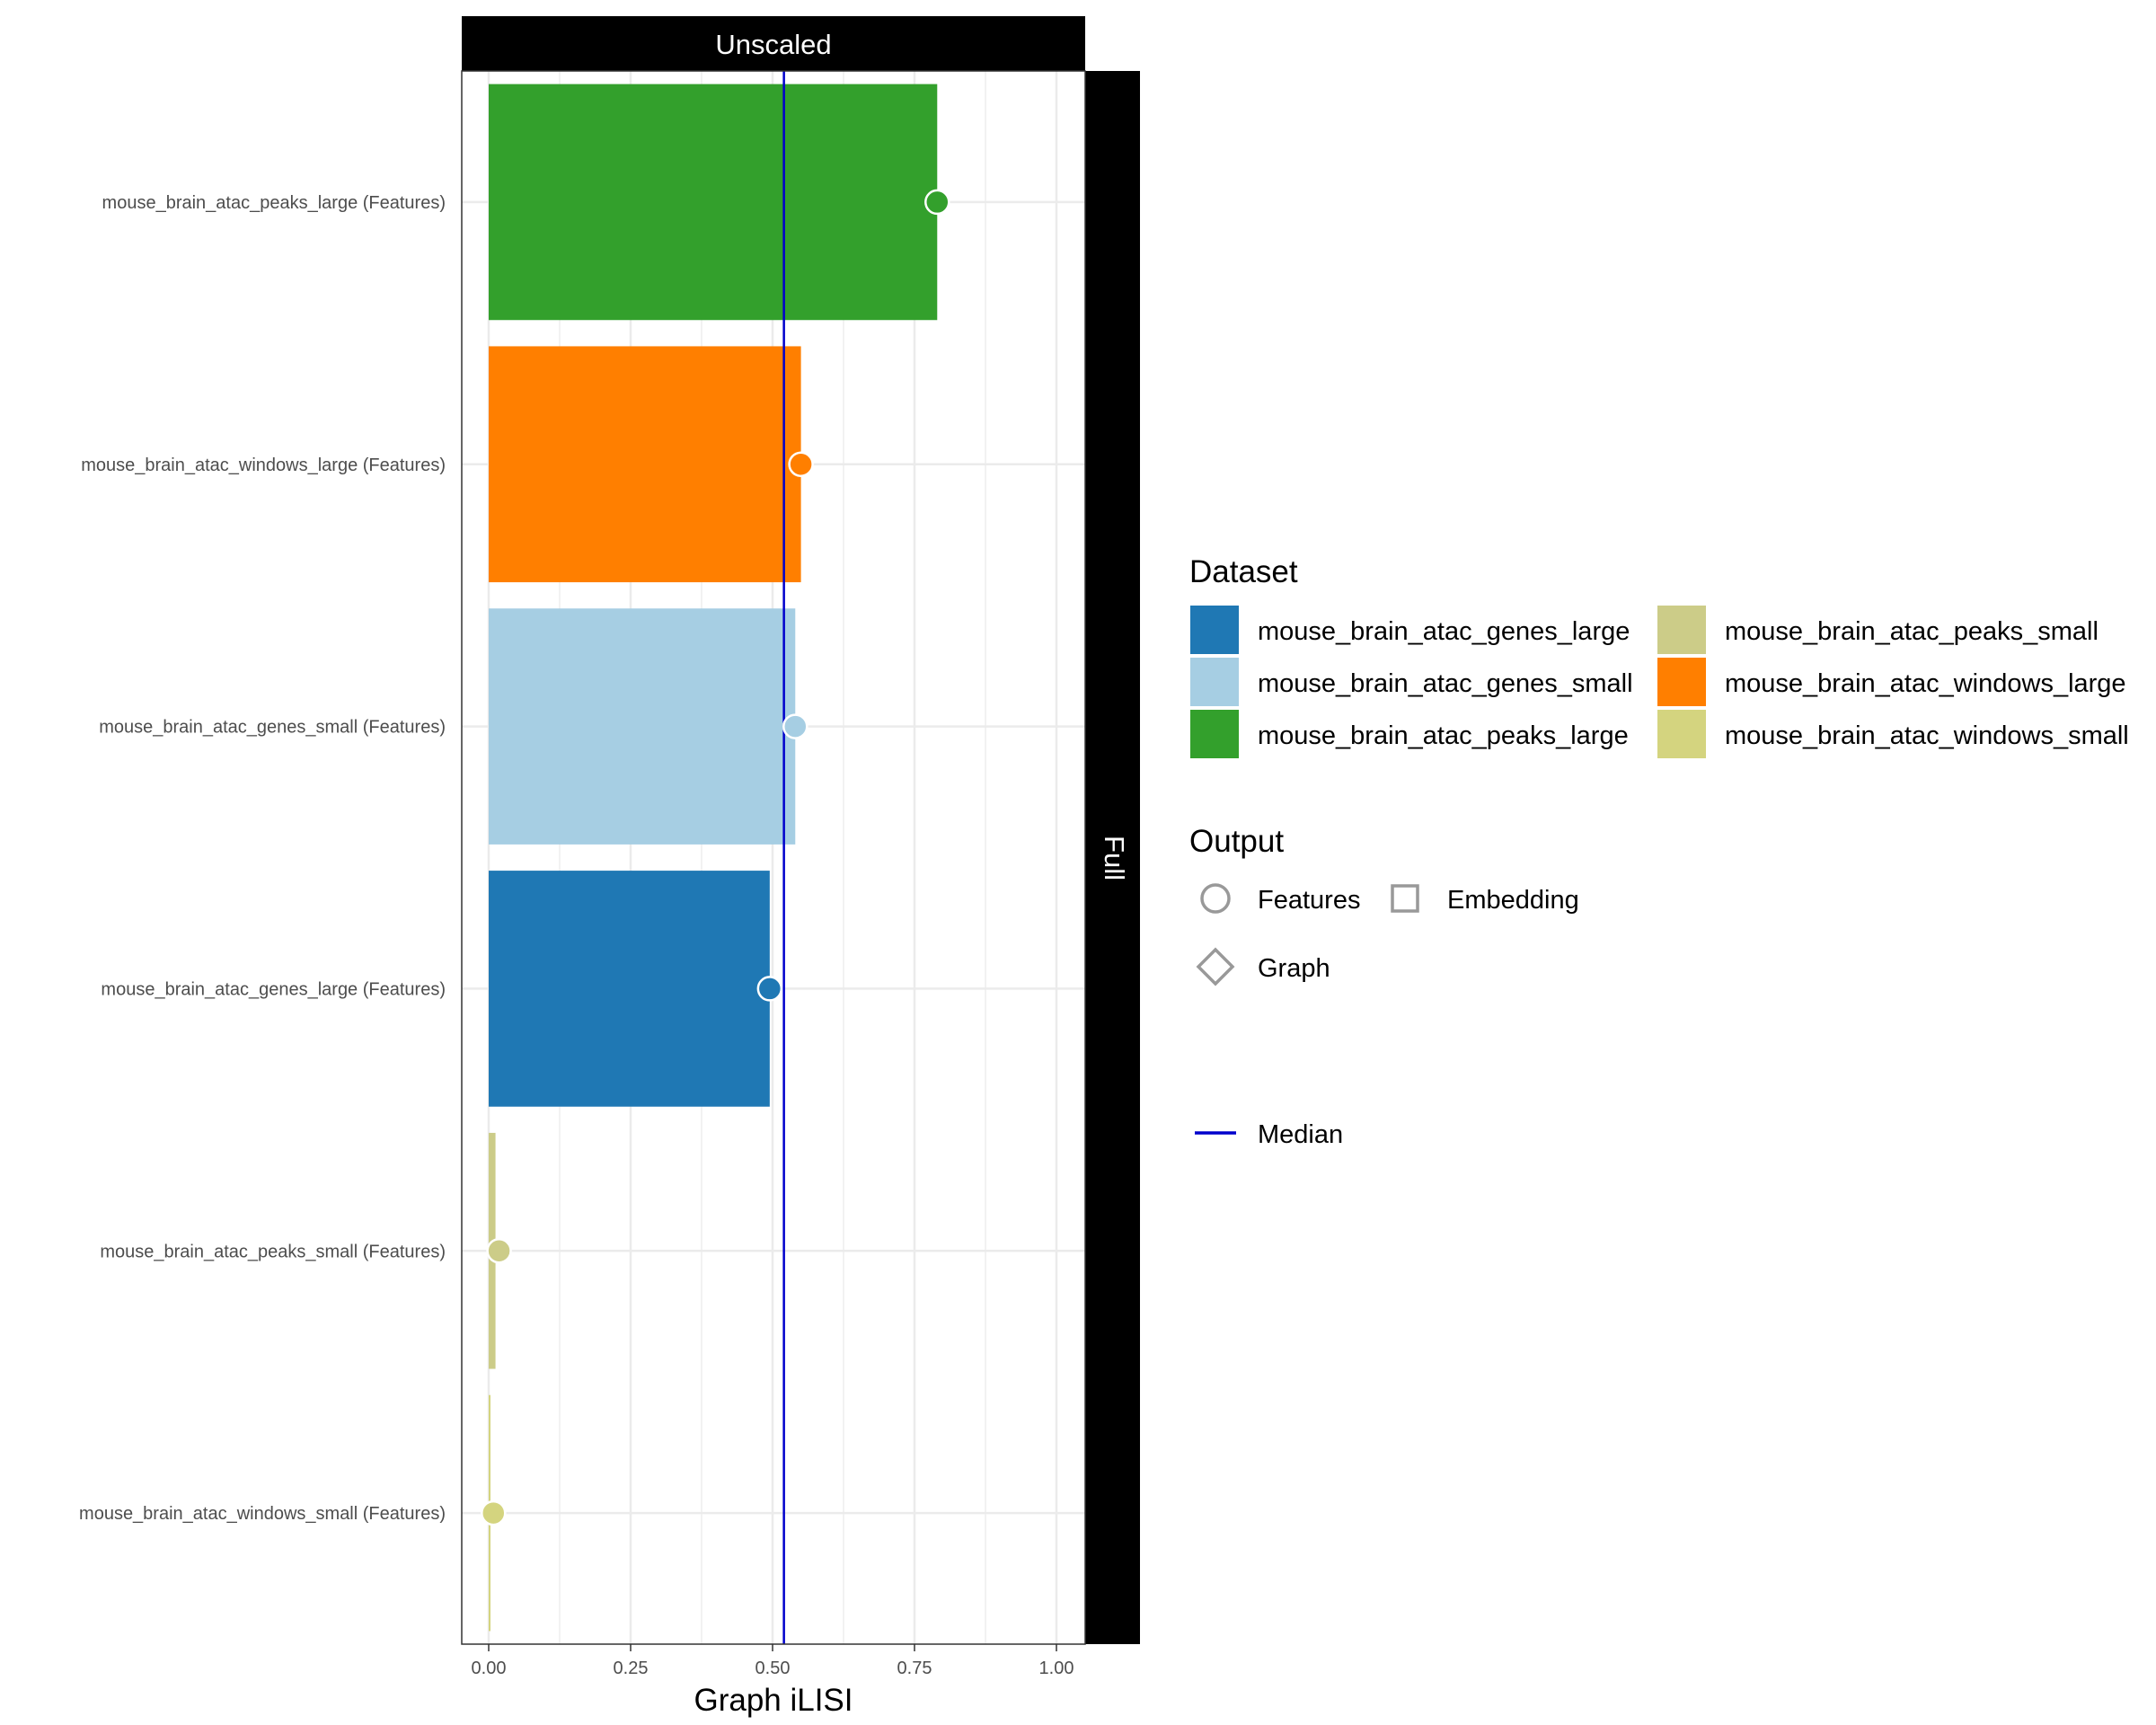 The image size is (2156, 1725). Describe the element at coordinates (1912, 631) in the screenshot. I see `legend-dataset-label: mouse_brain_atac_peaks_small` at that location.